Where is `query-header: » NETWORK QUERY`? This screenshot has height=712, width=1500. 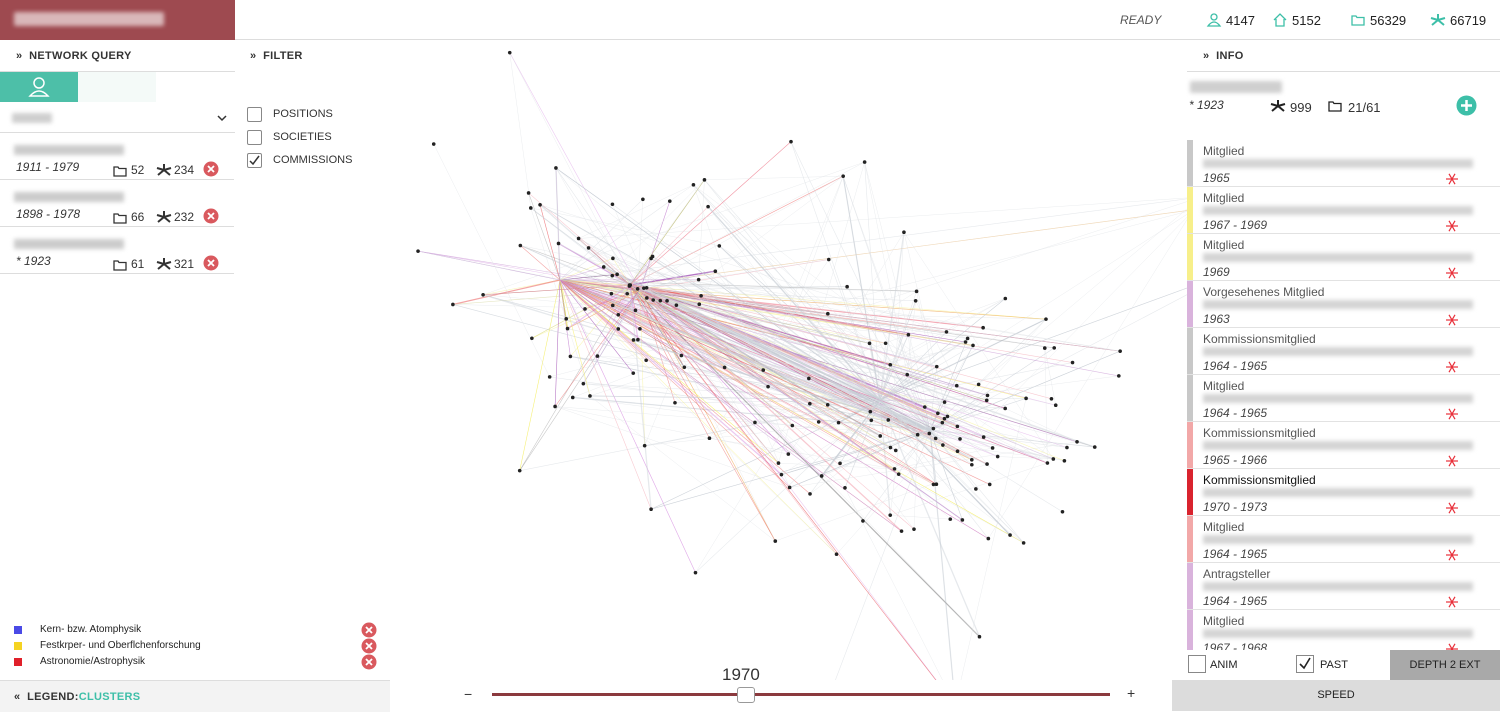 query-header: » NETWORK QUERY is located at coordinates (74, 56).